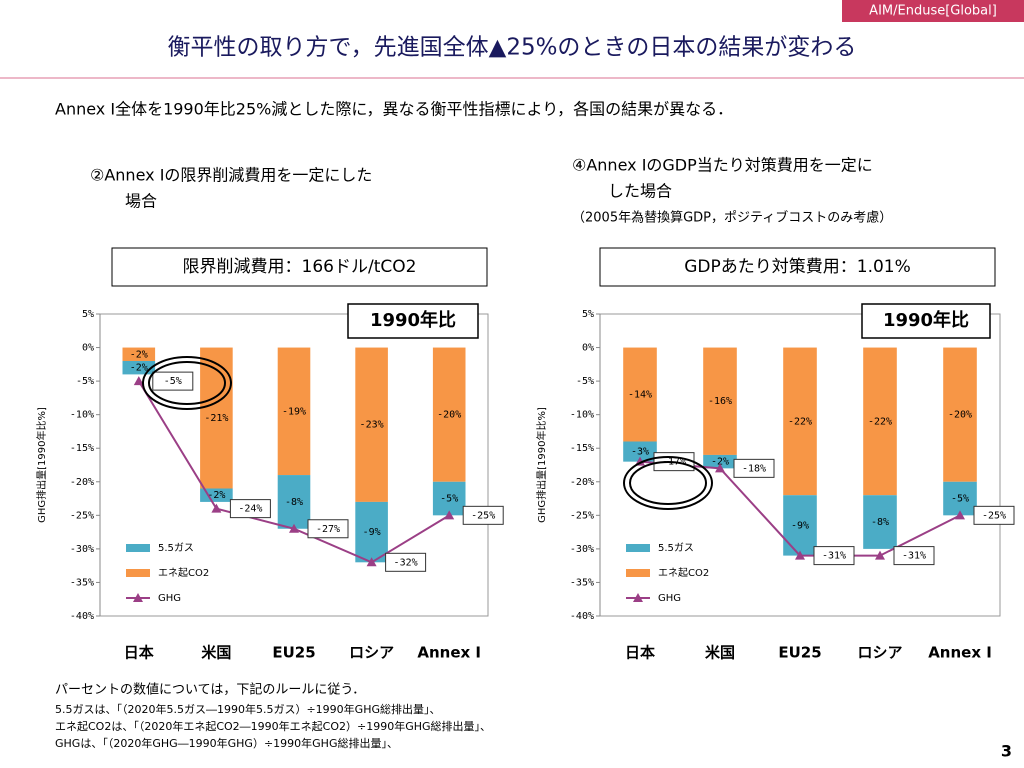 The height and width of the screenshot is (768, 1024). I want to click on y-tick-label: 0%, so click(88, 348).